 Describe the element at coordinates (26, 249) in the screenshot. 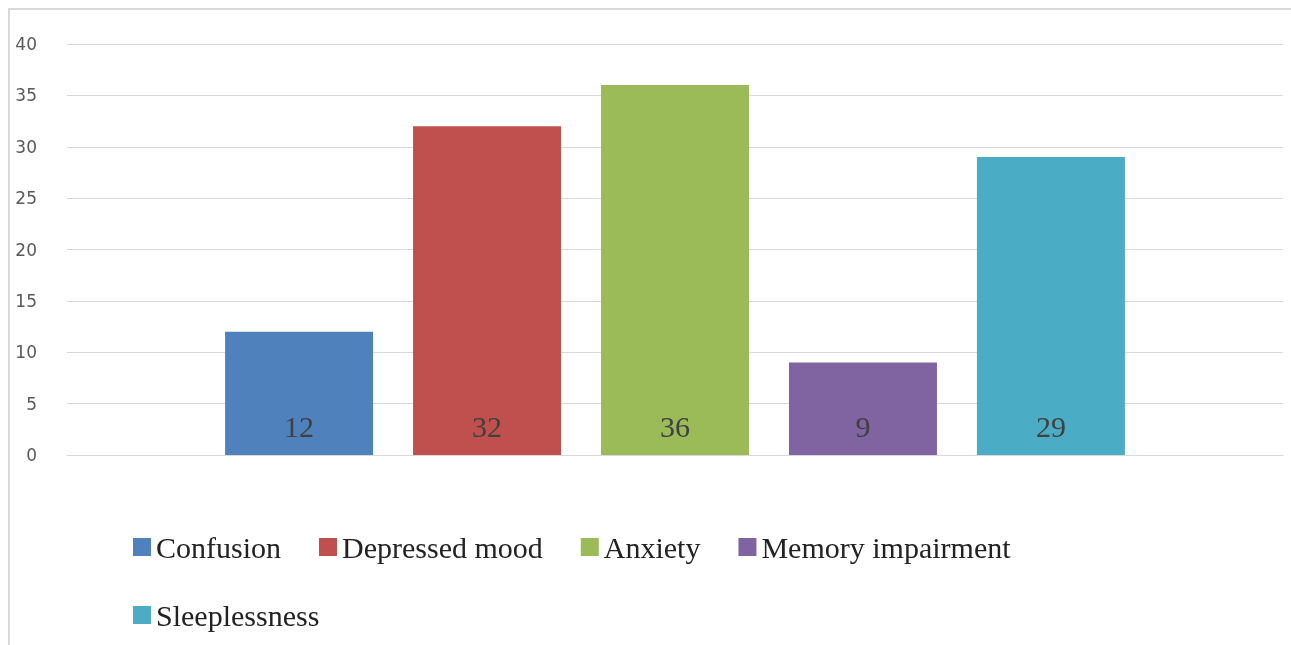

I see `y-tick-label: 20` at that location.